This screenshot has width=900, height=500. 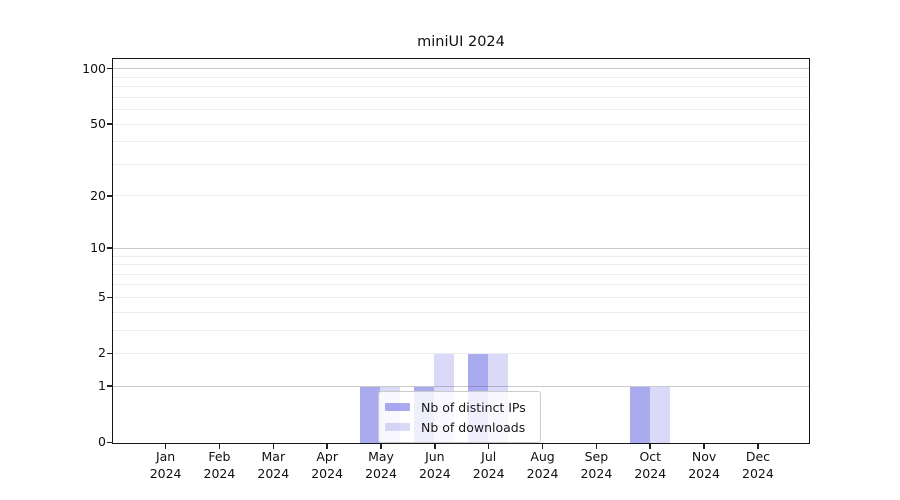 I want to click on x-tick-label: Aug 2024, so click(x=542, y=465).